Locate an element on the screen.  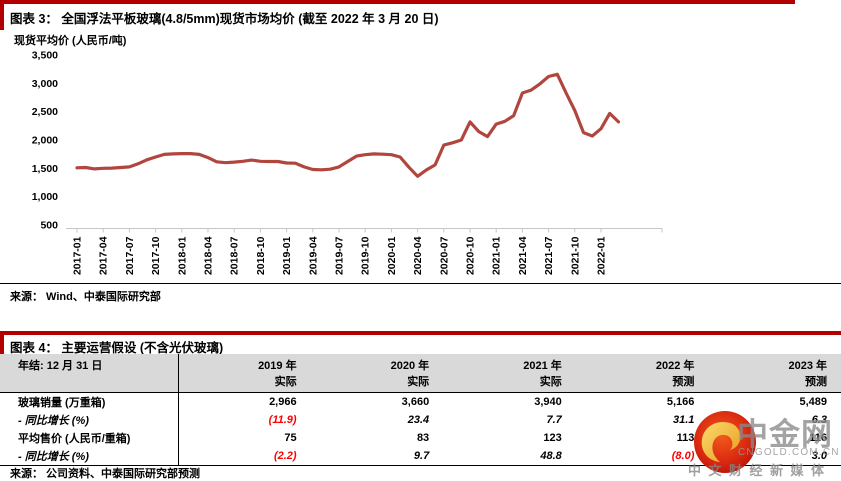
x-tick-label: 2020-04 is located at coordinates (418, 255).